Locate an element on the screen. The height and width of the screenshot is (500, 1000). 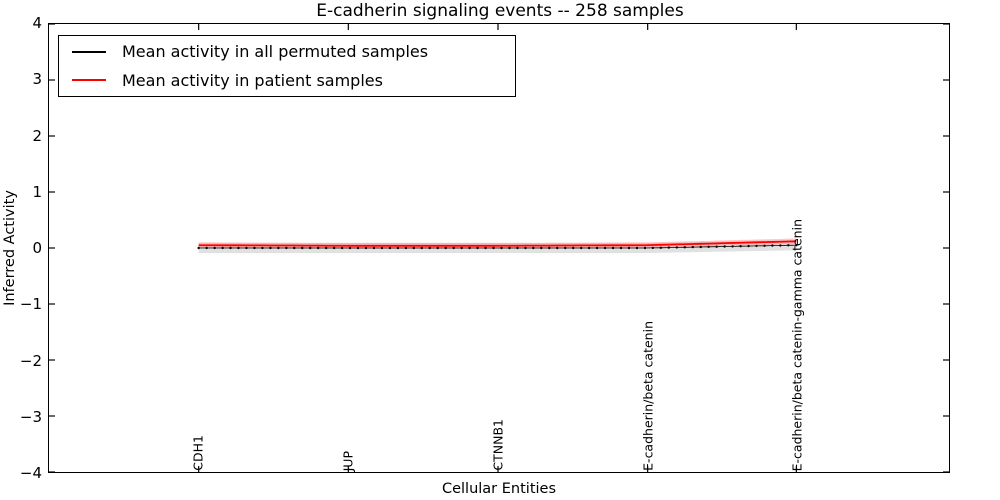
legend-item-permuted: Mean activity in all permuted samples is located at coordinates (287, 52).